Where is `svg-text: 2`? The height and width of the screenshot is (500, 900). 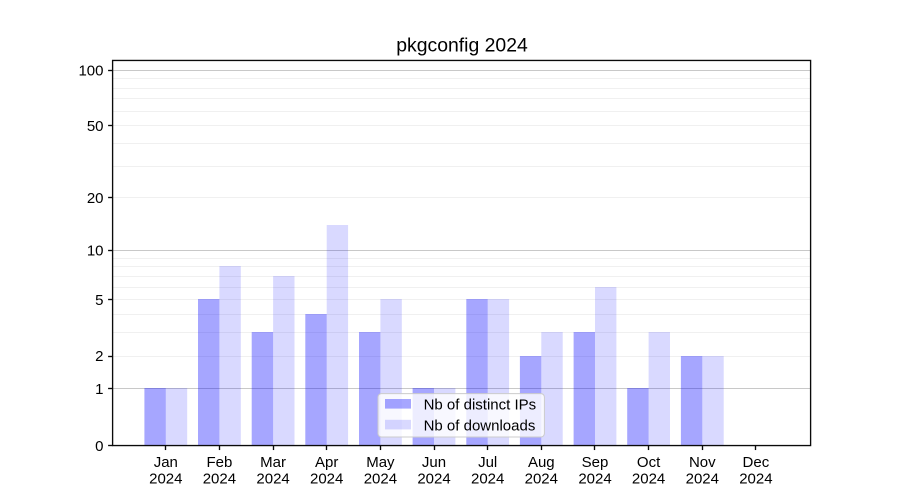 svg-text: 2 is located at coordinates (99, 356).